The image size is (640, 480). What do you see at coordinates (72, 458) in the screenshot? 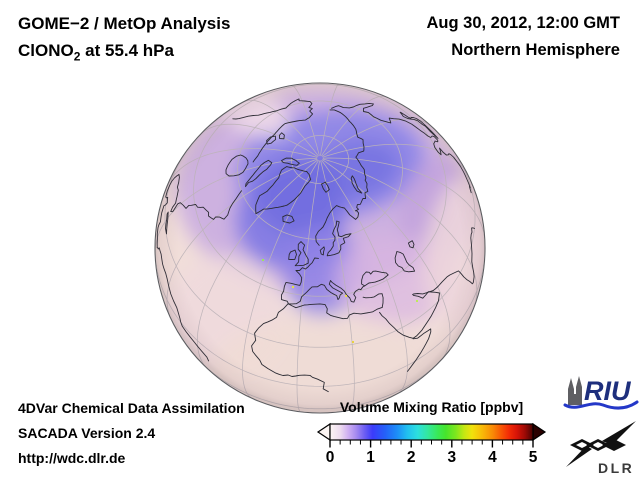
I see `website-label: http://wdc.dlr.de` at bounding box center [72, 458].